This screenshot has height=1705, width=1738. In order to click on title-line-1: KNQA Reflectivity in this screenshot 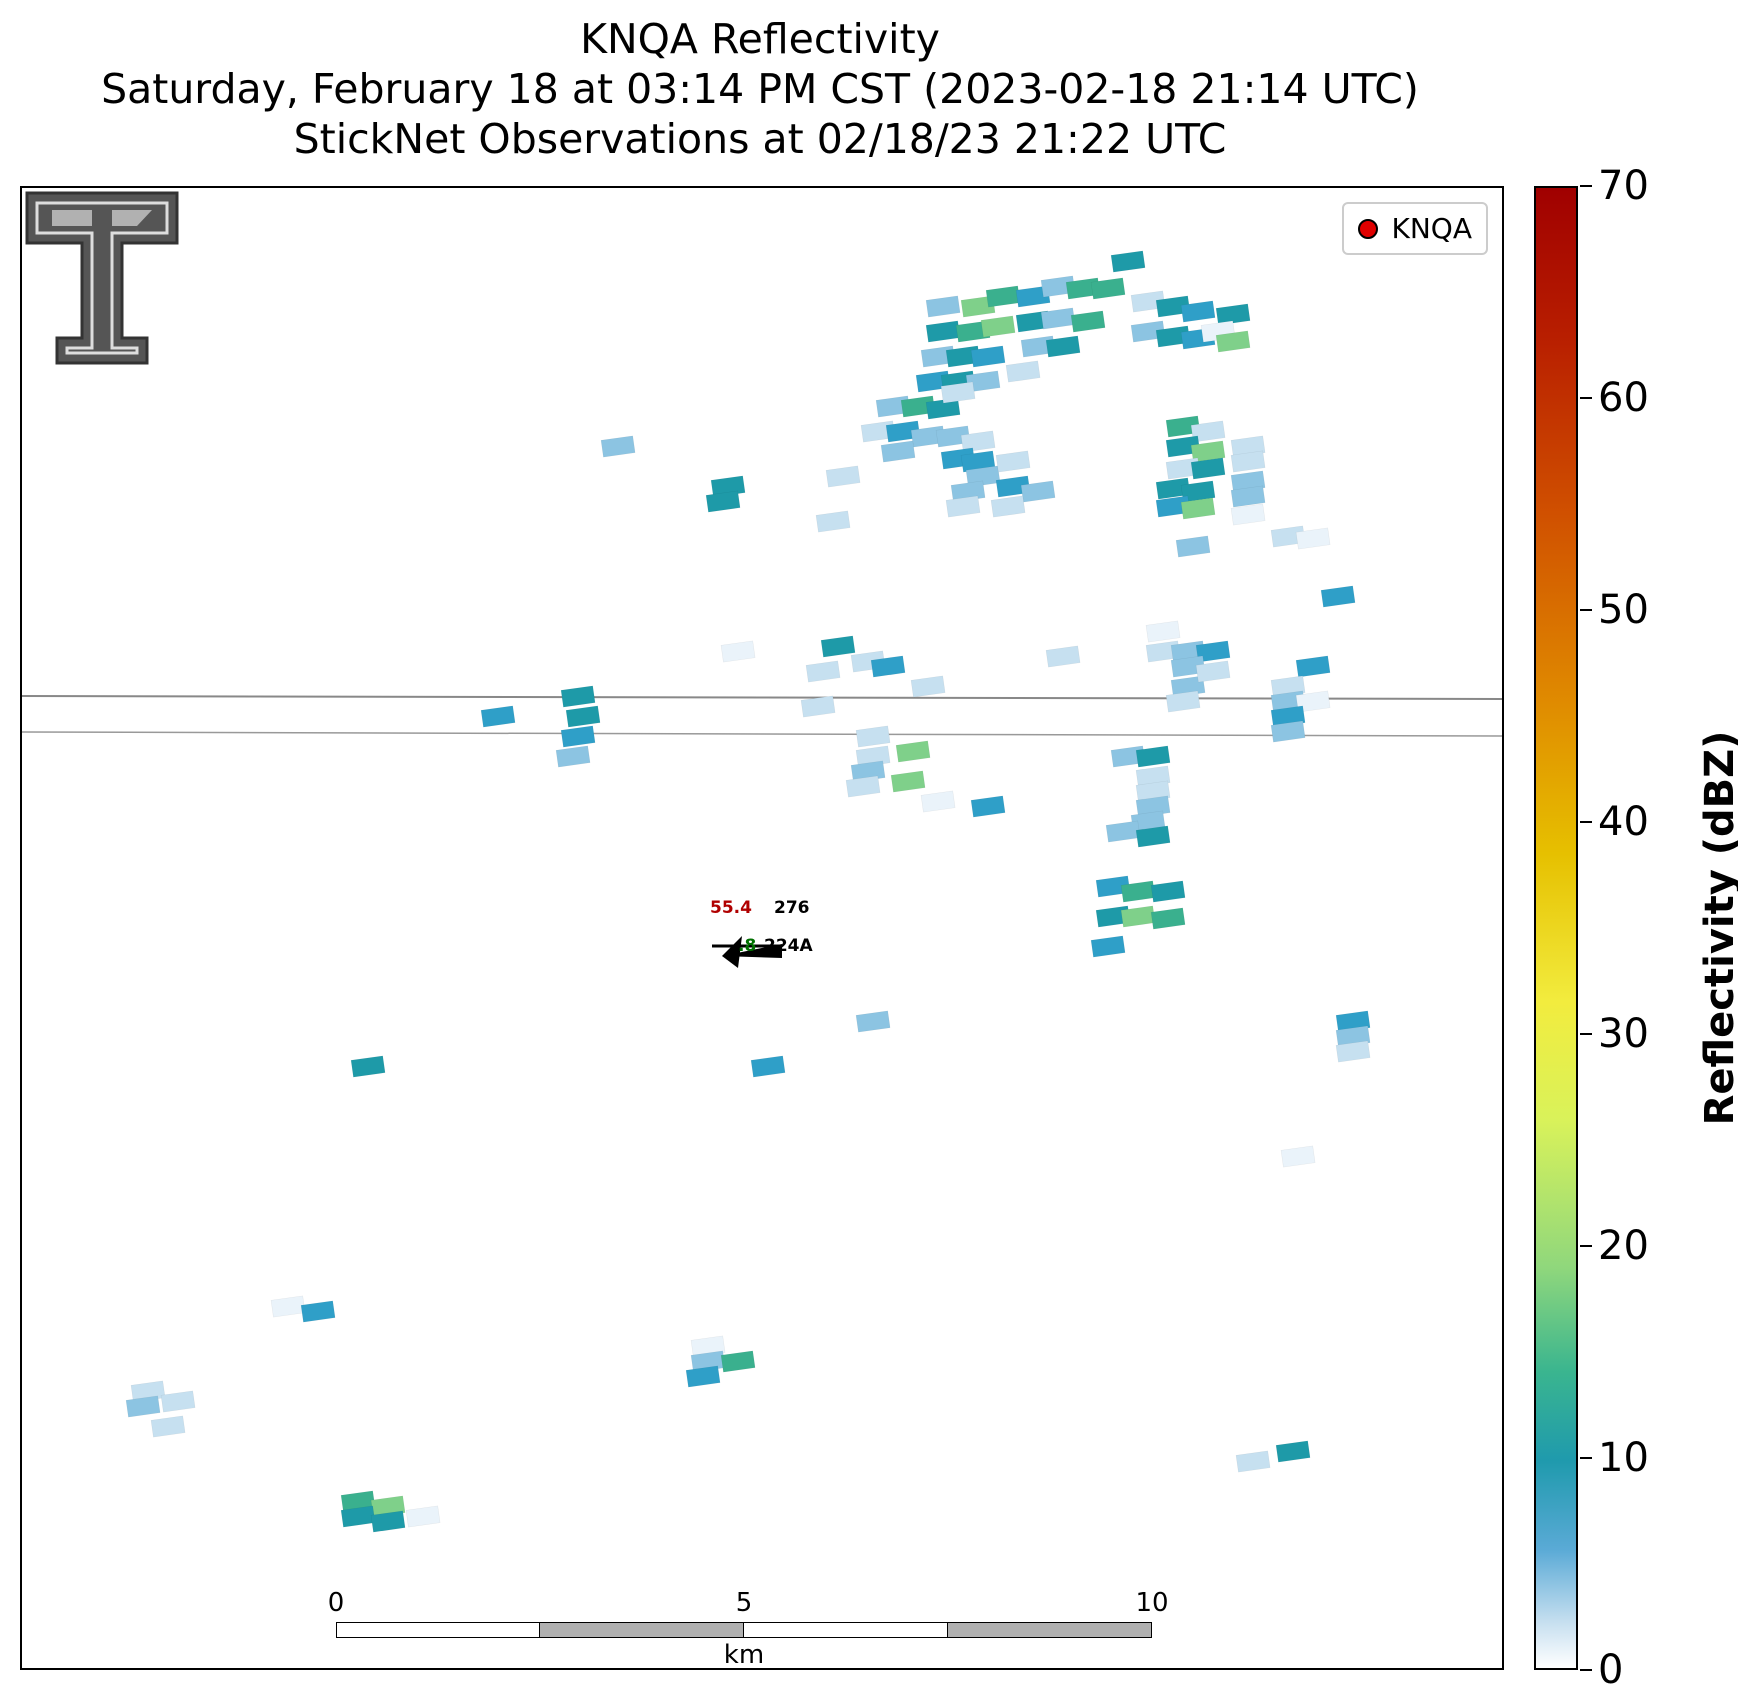, I will do `click(760, 39)`.